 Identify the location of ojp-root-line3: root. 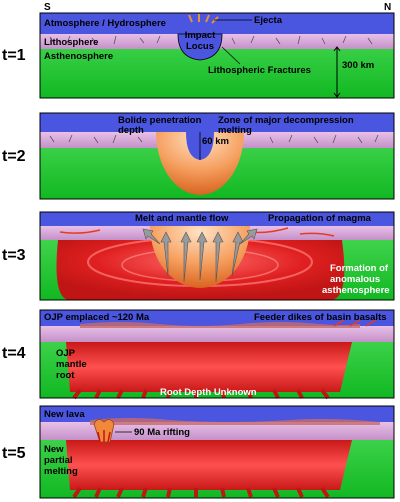
(65, 375).